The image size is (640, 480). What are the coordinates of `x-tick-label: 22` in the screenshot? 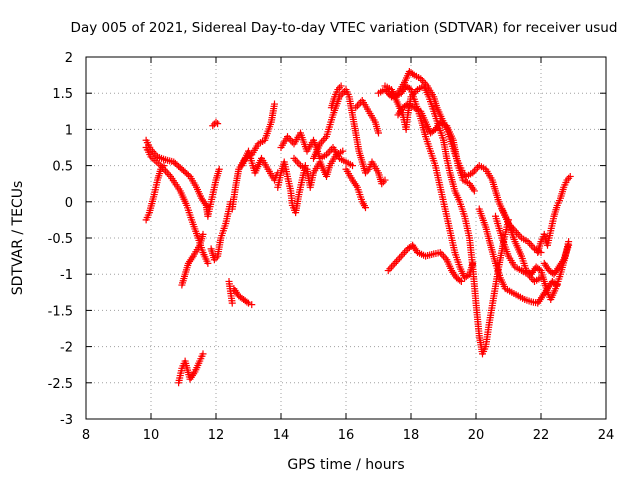 It's located at (541, 435).